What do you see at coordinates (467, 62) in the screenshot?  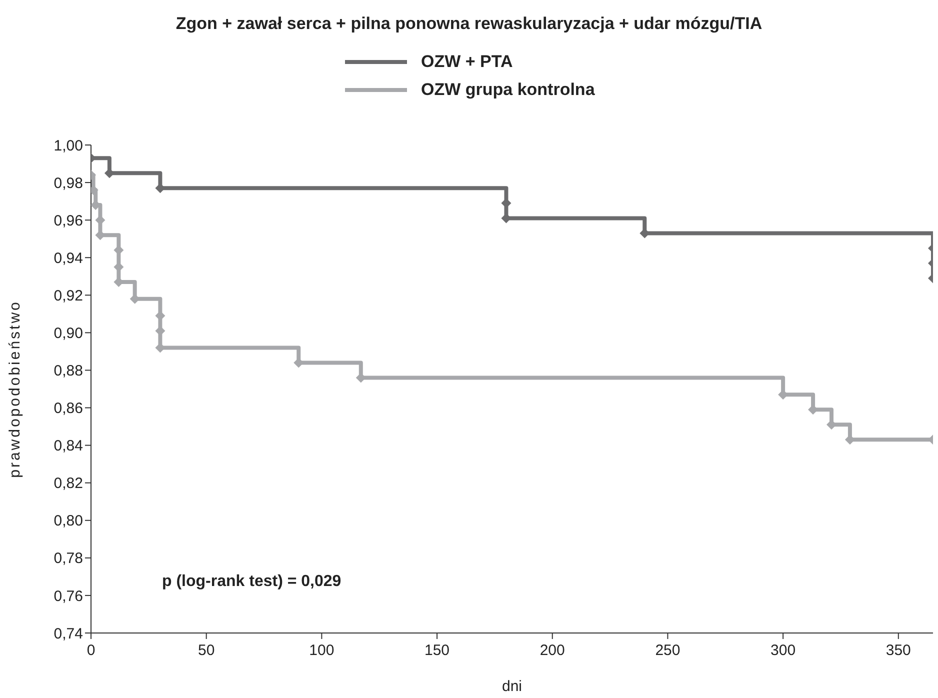 I see `legend-label: OZW + PTA` at bounding box center [467, 62].